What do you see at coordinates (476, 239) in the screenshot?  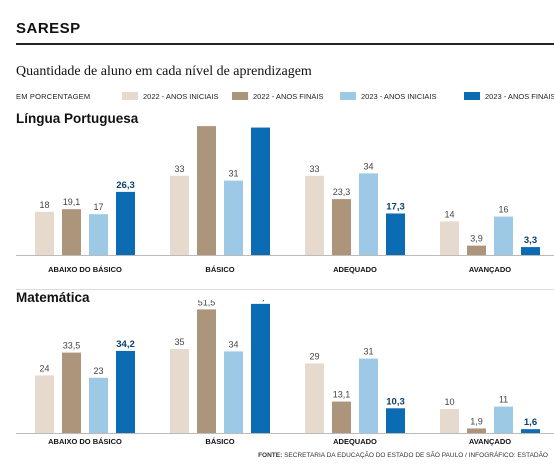 I see `data-label: 3,9` at bounding box center [476, 239].